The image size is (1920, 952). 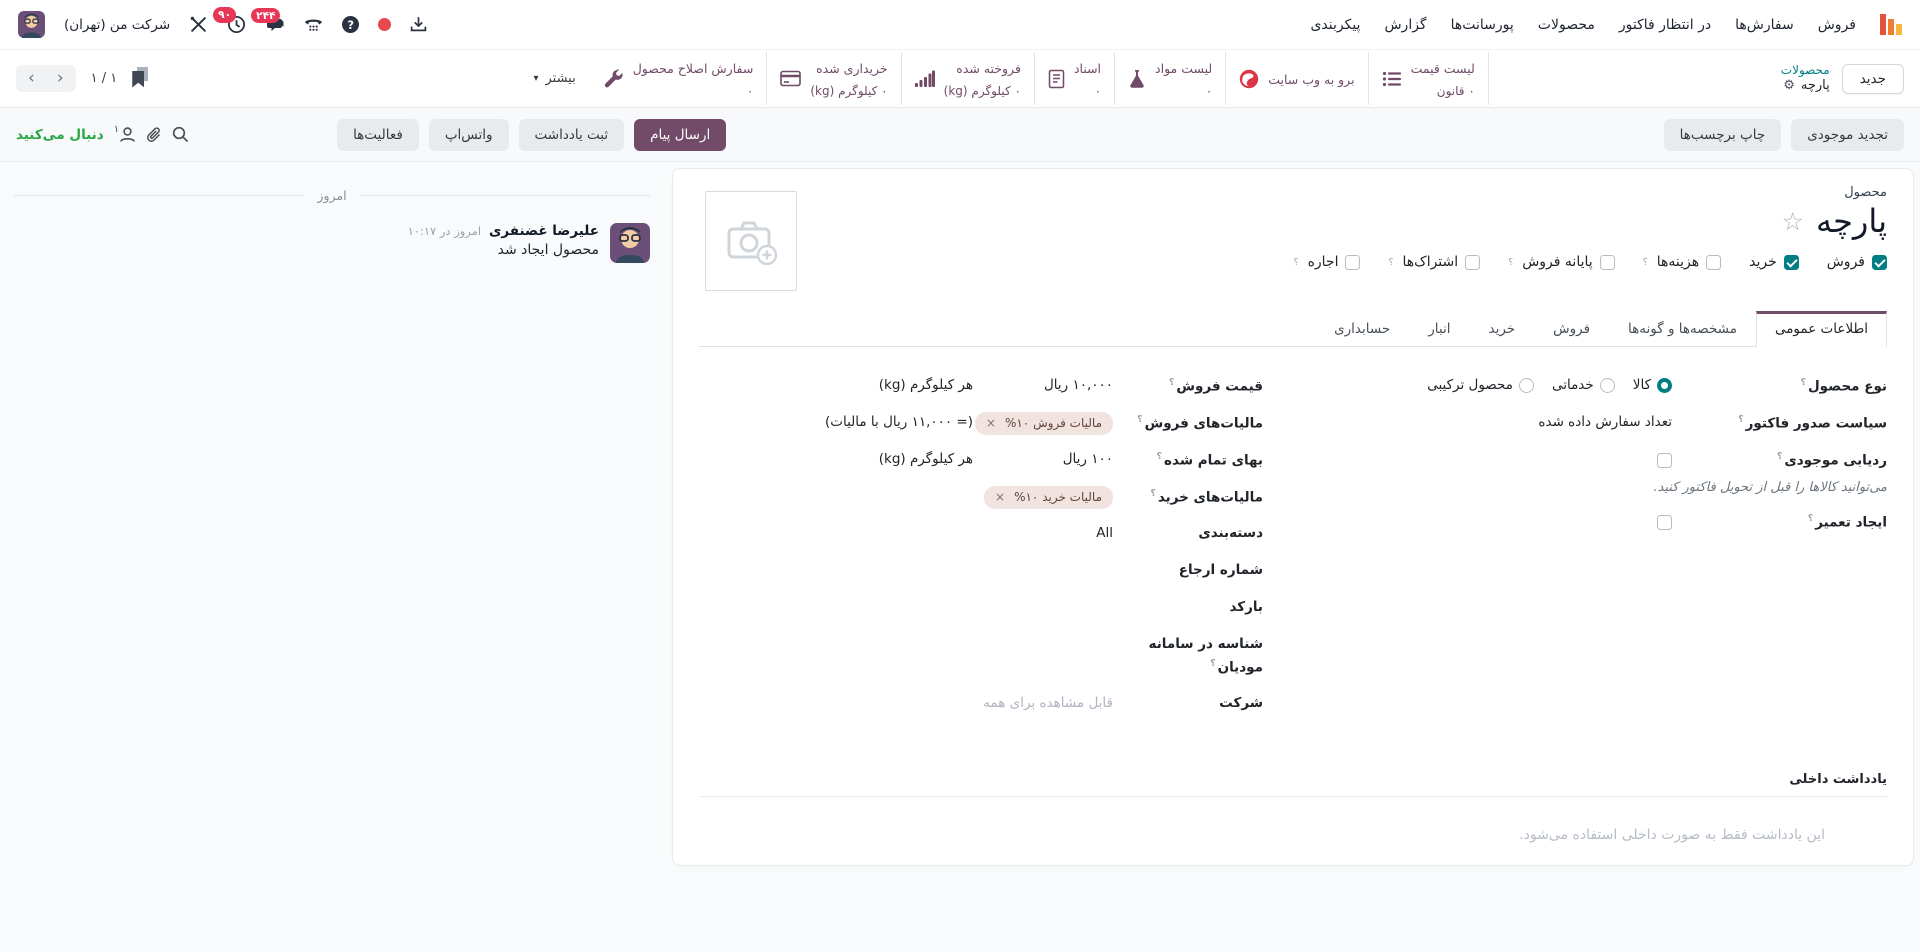 I want to click on more-dropdown: بیشتر ▾, so click(x=554, y=78).